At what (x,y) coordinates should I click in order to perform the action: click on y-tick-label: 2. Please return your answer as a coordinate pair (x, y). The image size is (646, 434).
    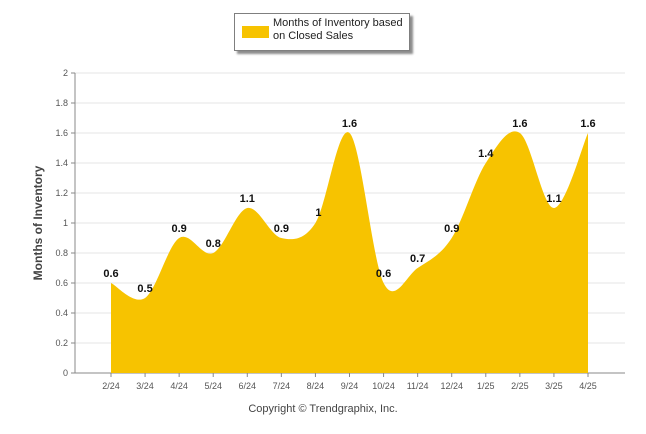
    Looking at the image, I should click on (65, 73).